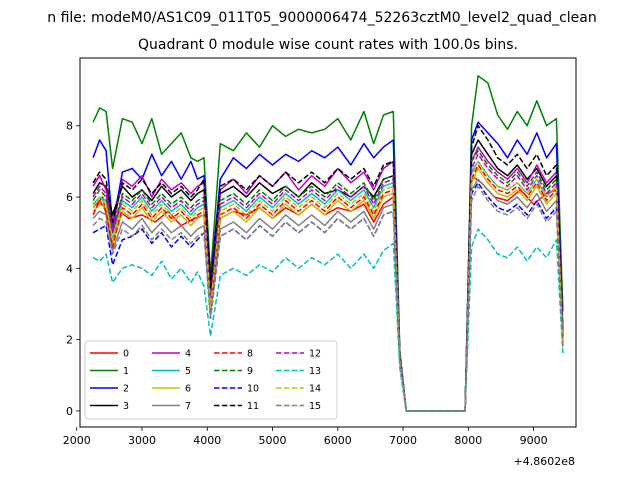  What do you see at coordinates (188, 406) in the screenshot?
I see `legend-label-7: 7` at bounding box center [188, 406].